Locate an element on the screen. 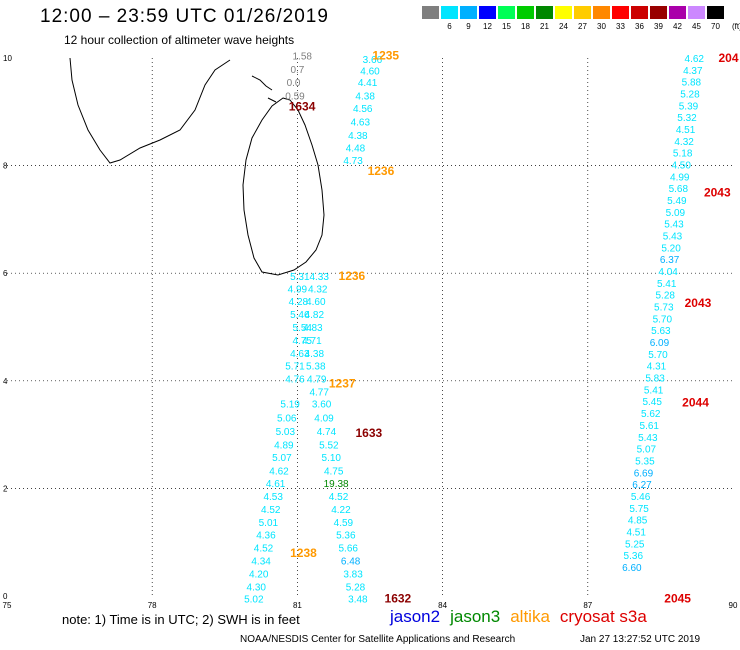 The image size is (740, 650). legend-label: 9 is located at coordinates (468, 26).